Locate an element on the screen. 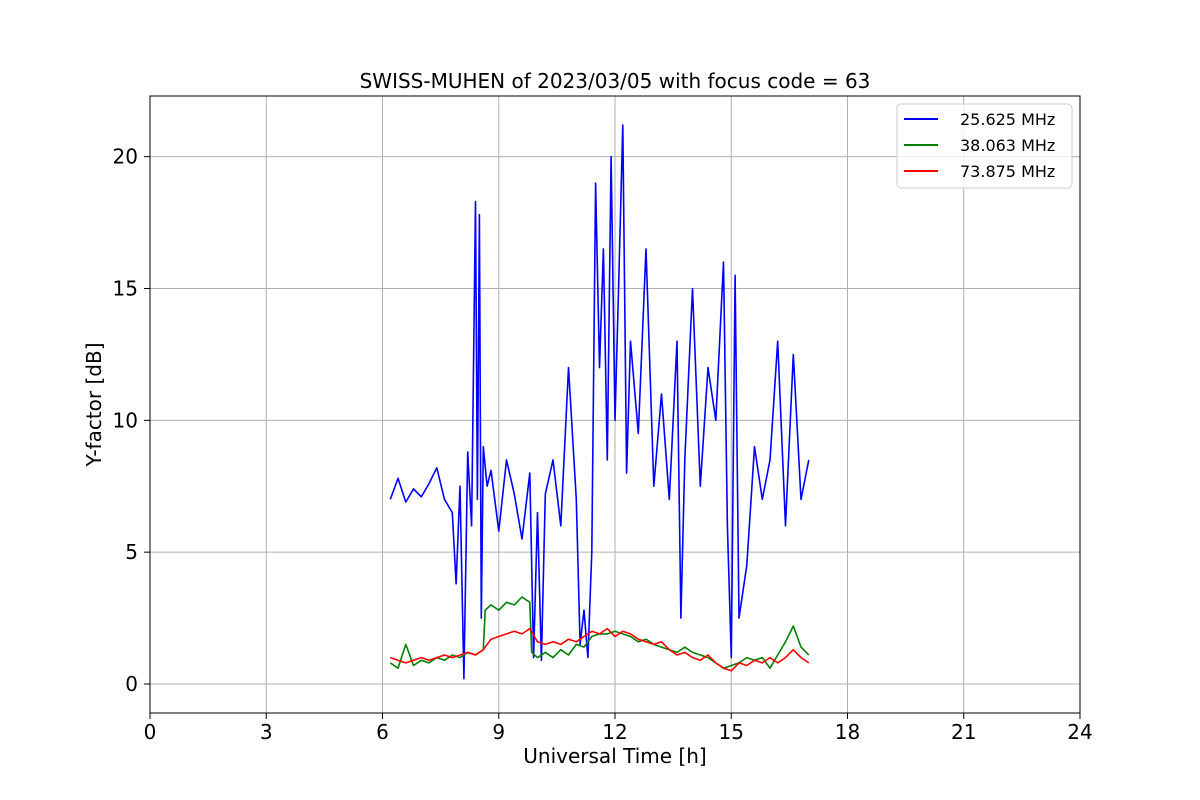  legend: 25.625 MHz 38.063 MHz 73.875 MHz is located at coordinates (984, 146).